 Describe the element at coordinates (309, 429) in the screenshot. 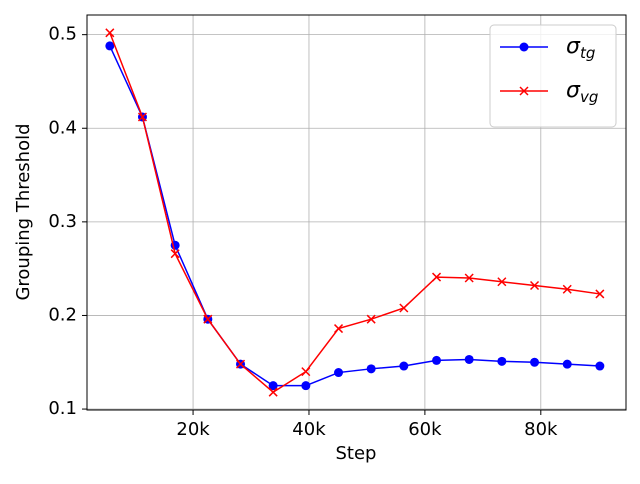

I see `x-tick-label: 40k` at that location.